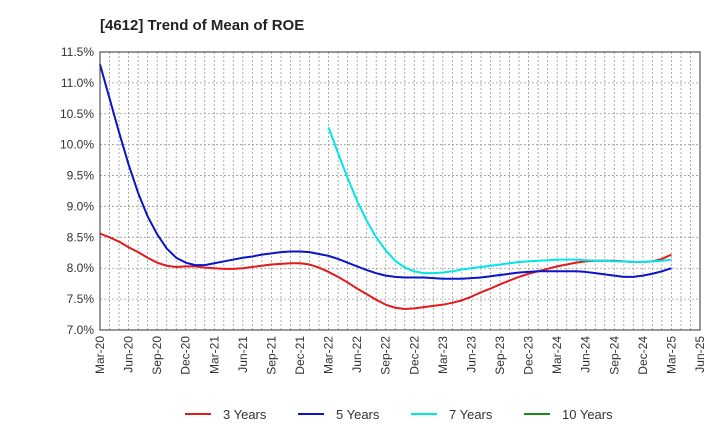 The width and height of the screenshot is (720, 440). What do you see at coordinates (529, 355) in the screenshot?
I see `x-tick-label: Dec-23` at bounding box center [529, 355].